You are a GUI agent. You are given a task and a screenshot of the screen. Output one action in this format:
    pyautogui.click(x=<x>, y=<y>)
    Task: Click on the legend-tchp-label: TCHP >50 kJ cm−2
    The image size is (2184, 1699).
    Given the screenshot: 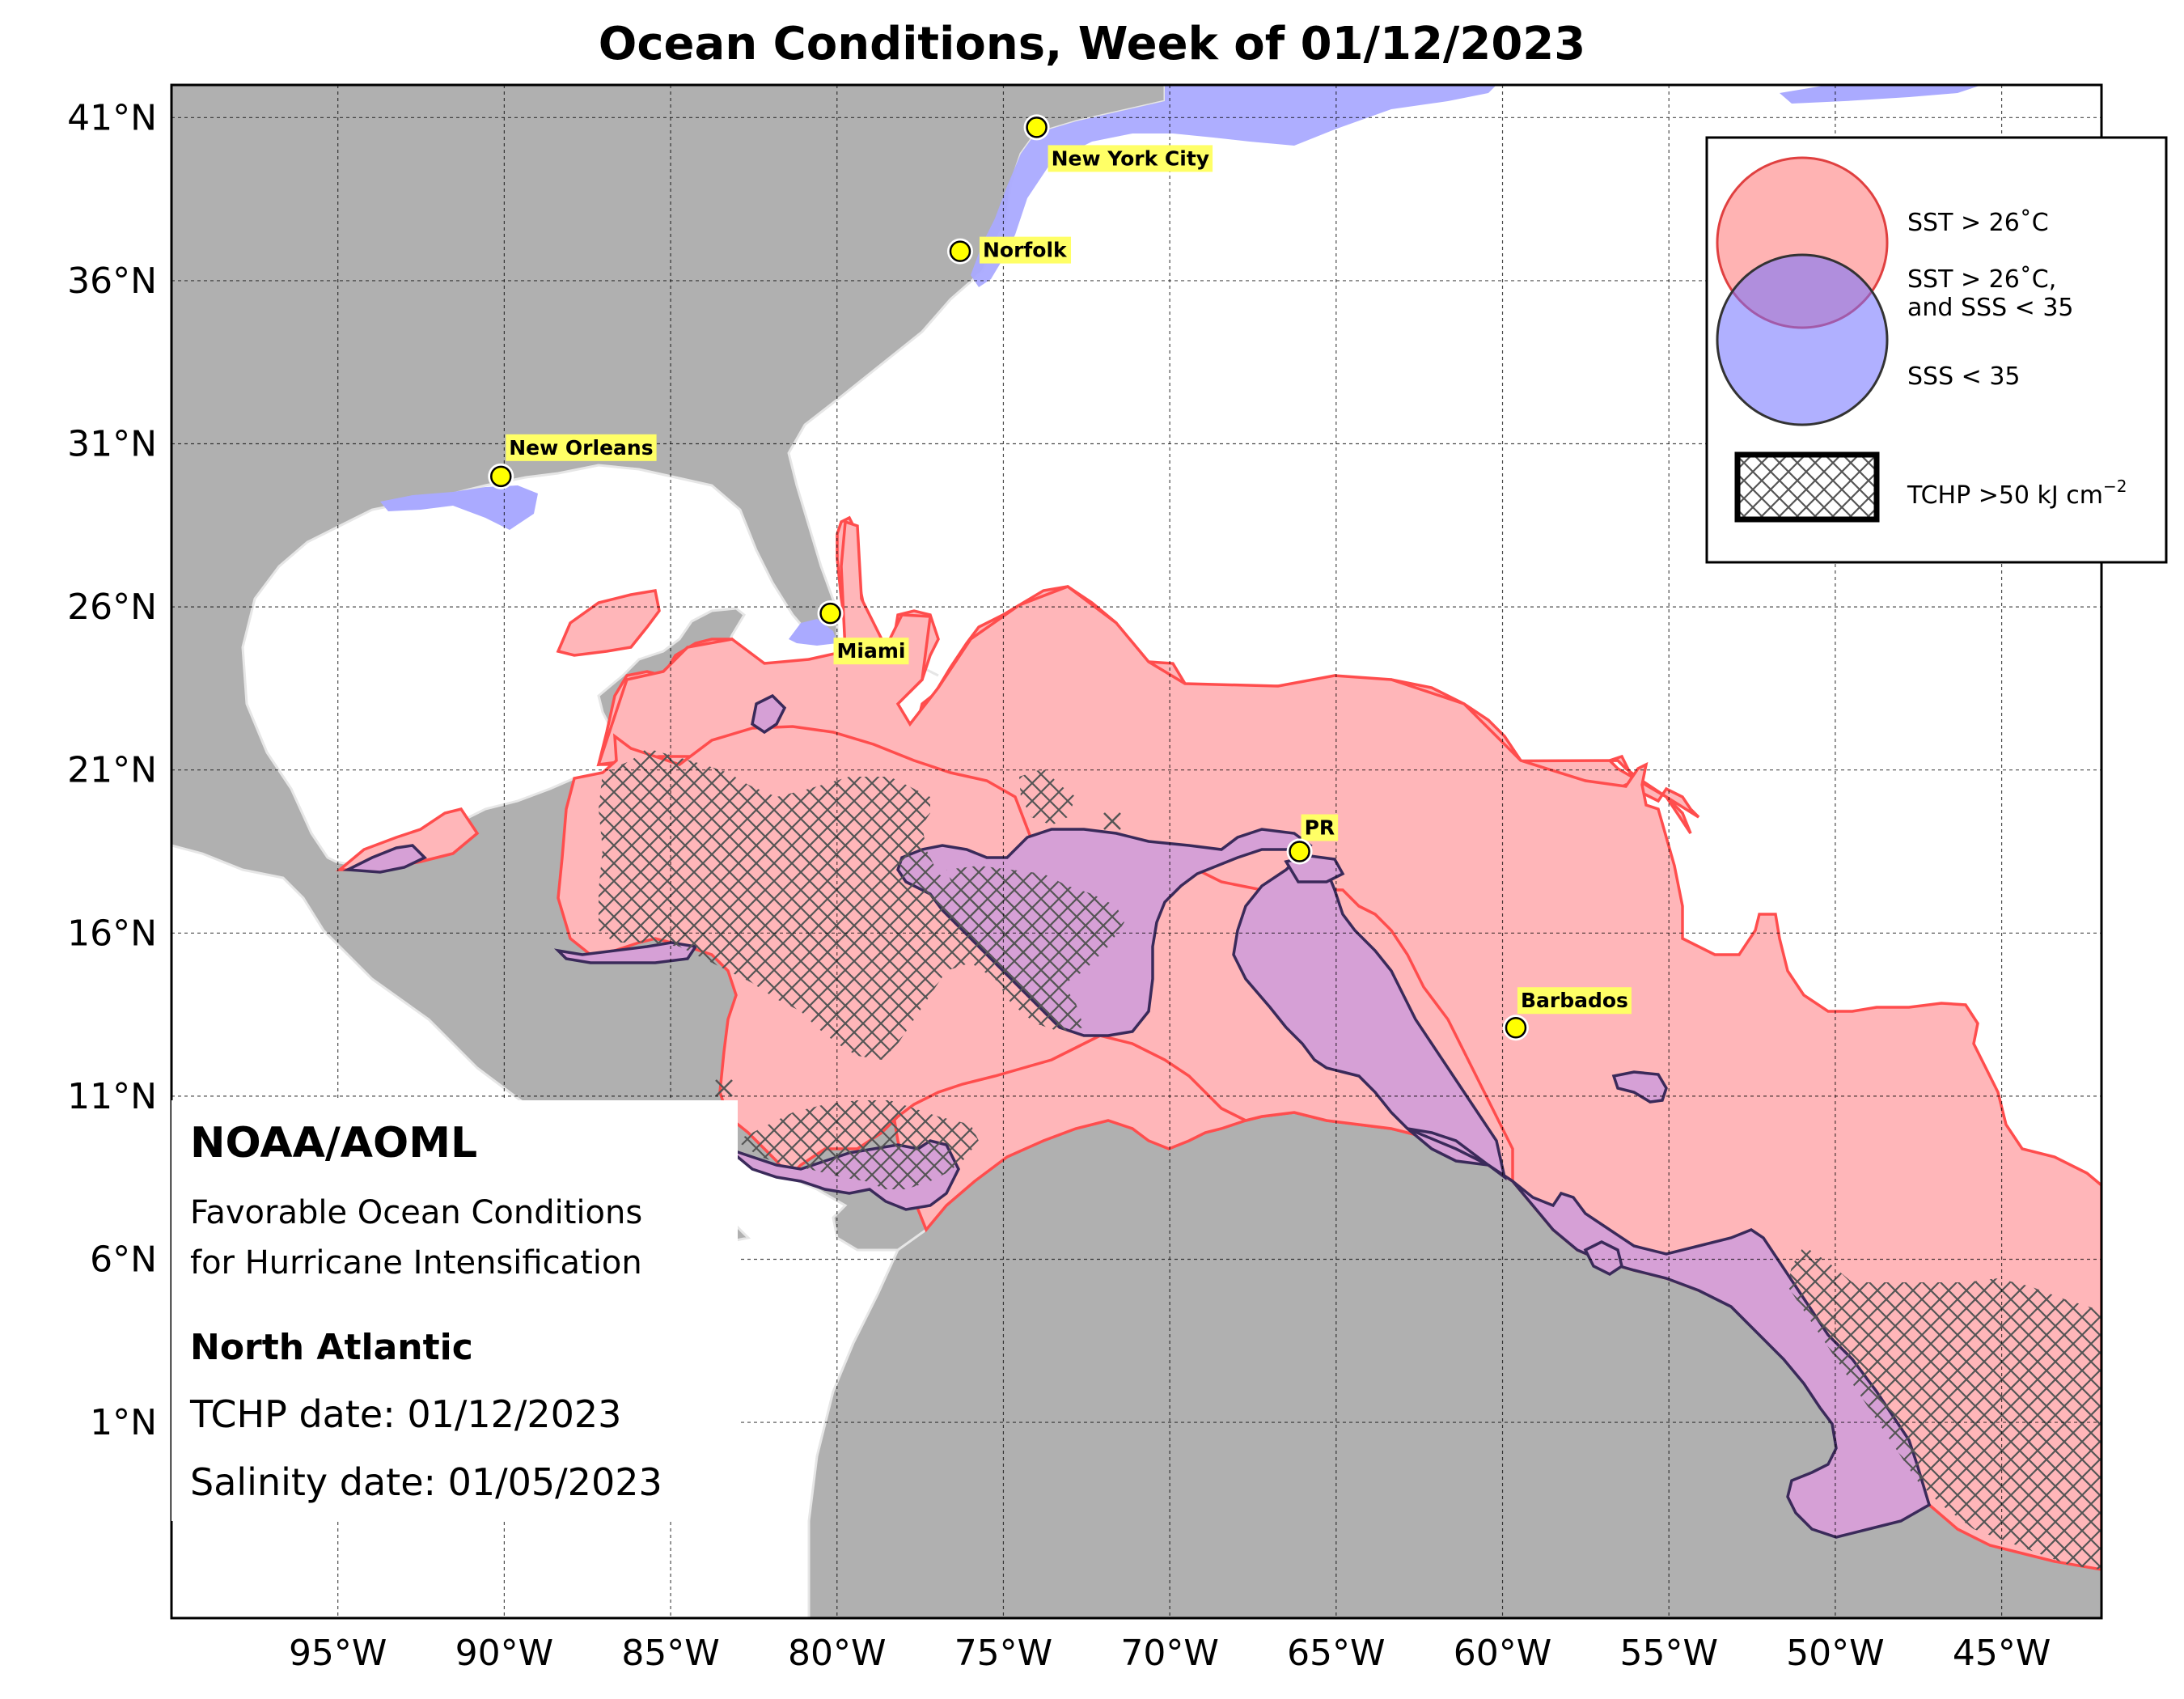 What is the action you would take?
    pyautogui.click(x=2017, y=493)
    